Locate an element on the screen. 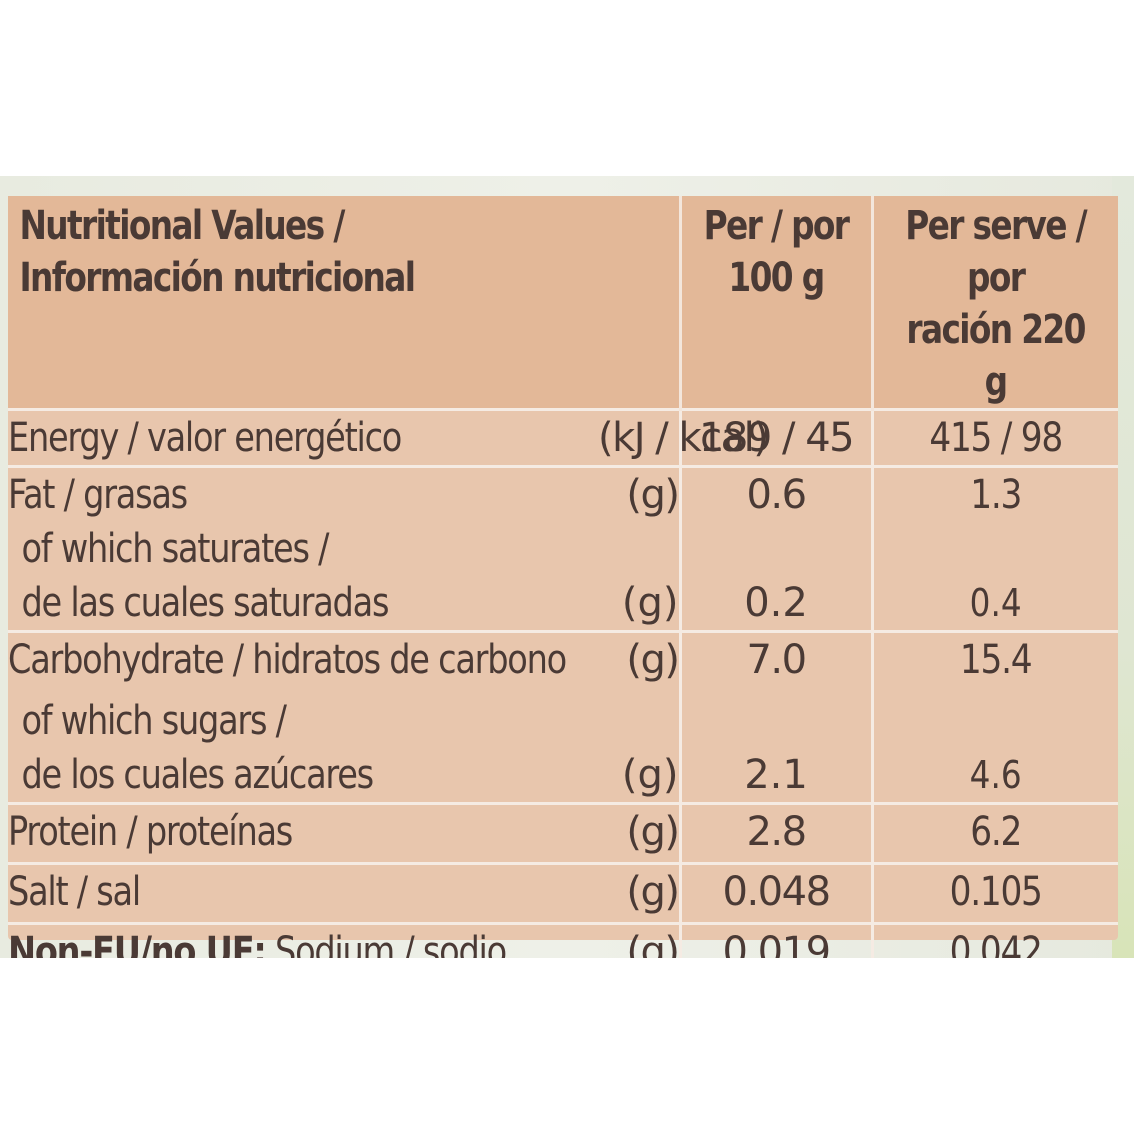 Image resolution: width=1134 pixels, height=1134 pixels. header-per100-line1: Per / por is located at coordinates (776, 226).